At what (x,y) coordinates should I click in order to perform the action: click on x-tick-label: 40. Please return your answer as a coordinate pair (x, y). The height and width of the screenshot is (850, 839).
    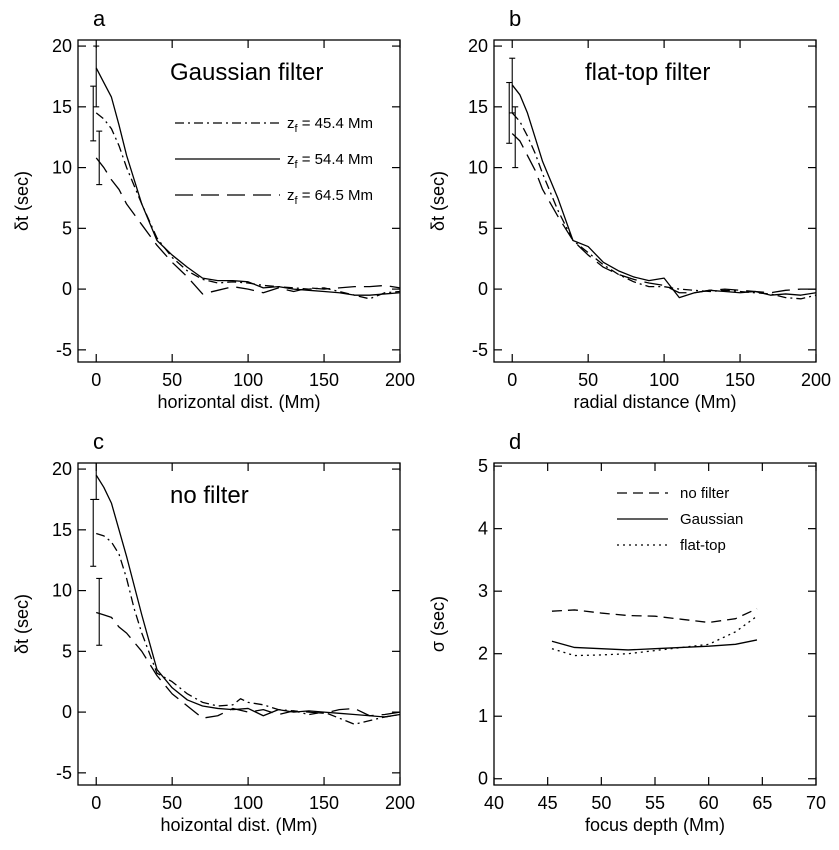
    Looking at the image, I should click on (494, 803).